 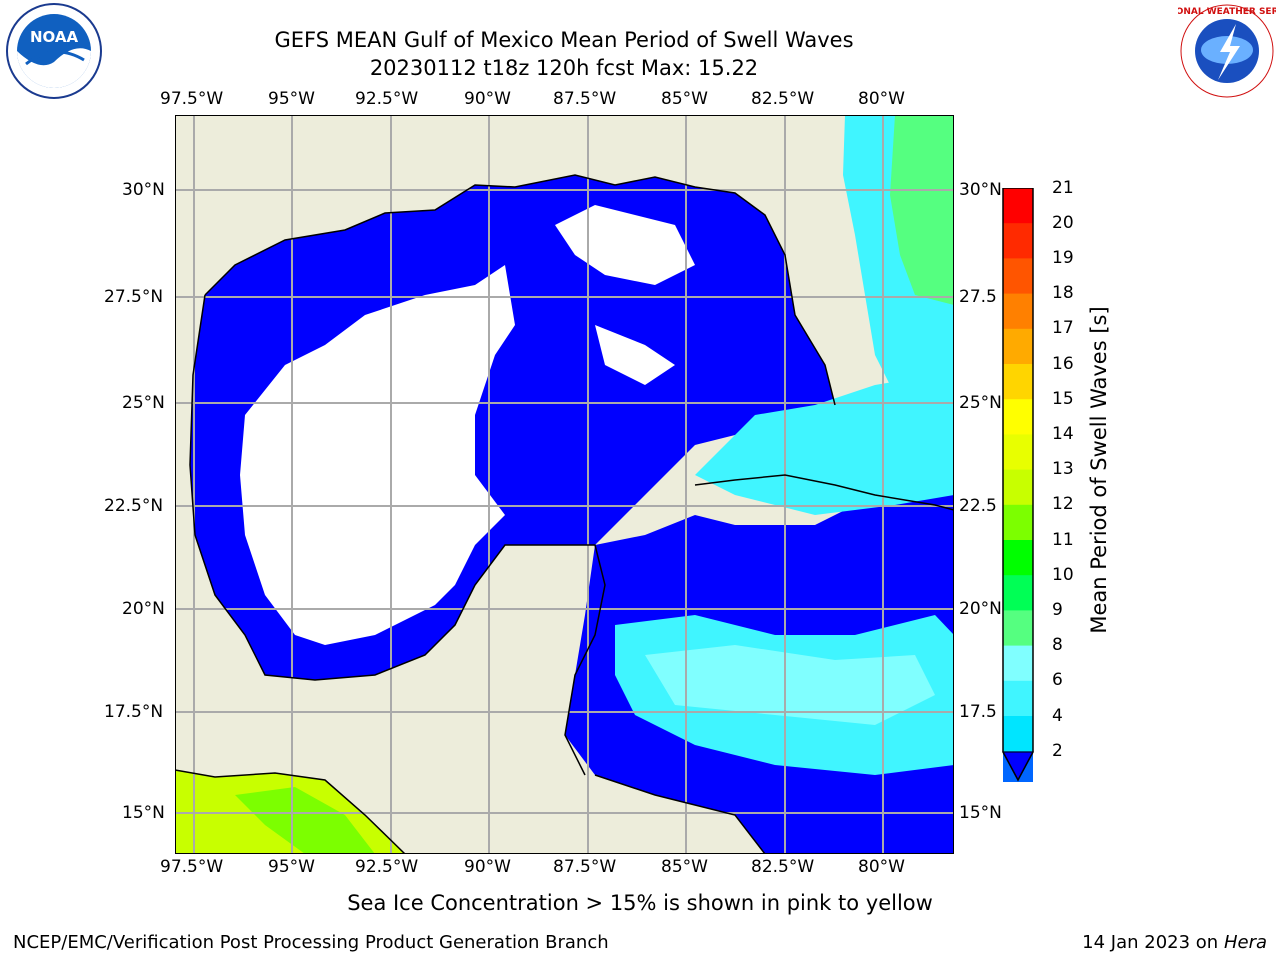 What do you see at coordinates (1063, 258) in the screenshot?
I see `colorbar-tick: 19` at bounding box center [1063, 258].